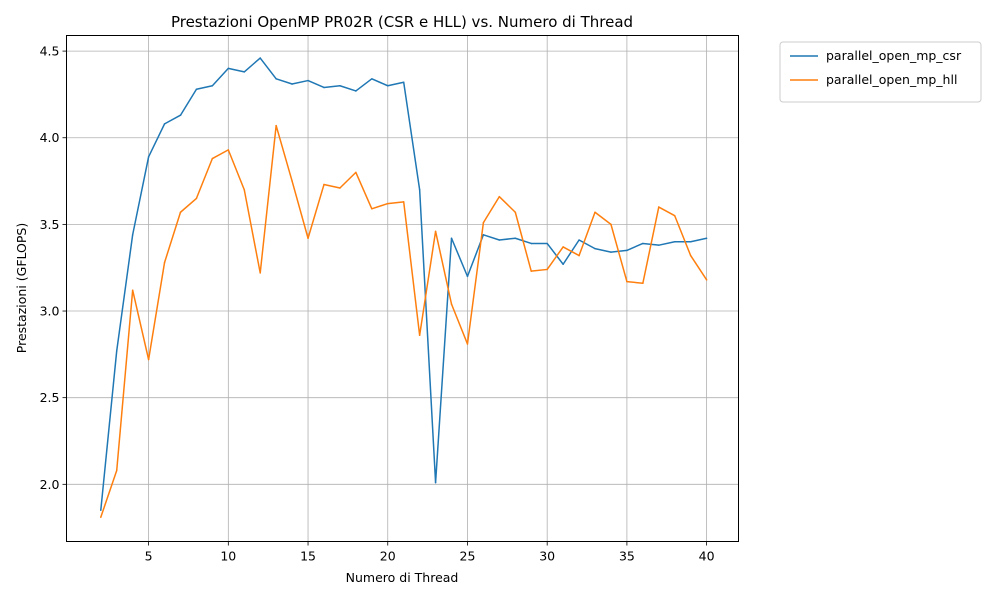 The width and height of the screenshot is (1000, 600). I want to click on legend-label-hll: parallel_open_mp_hll, so click(891, 79).